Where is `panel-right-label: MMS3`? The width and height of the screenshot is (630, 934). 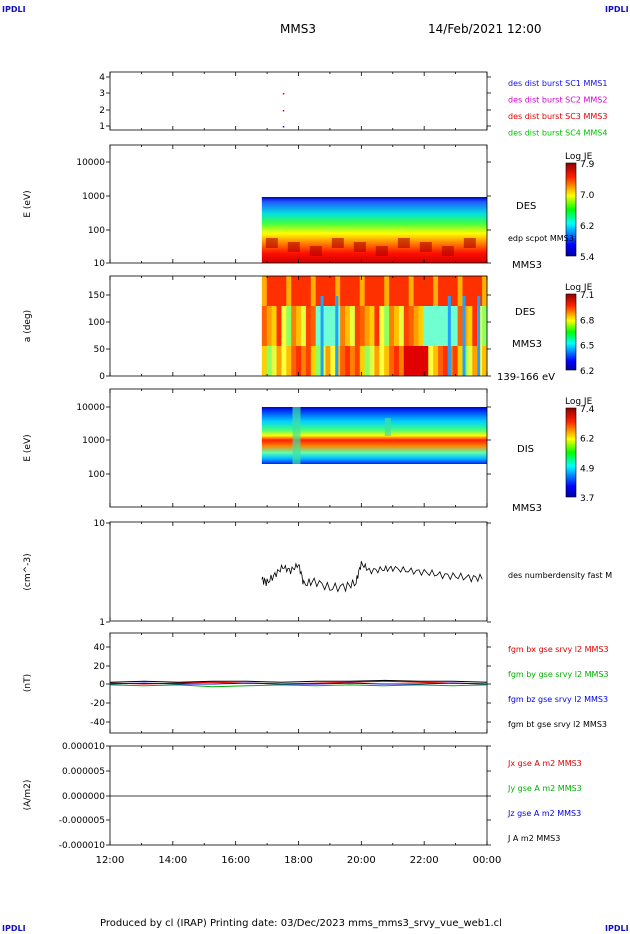
panel-right-label: MMS3 is located at coordinates (527, 508).